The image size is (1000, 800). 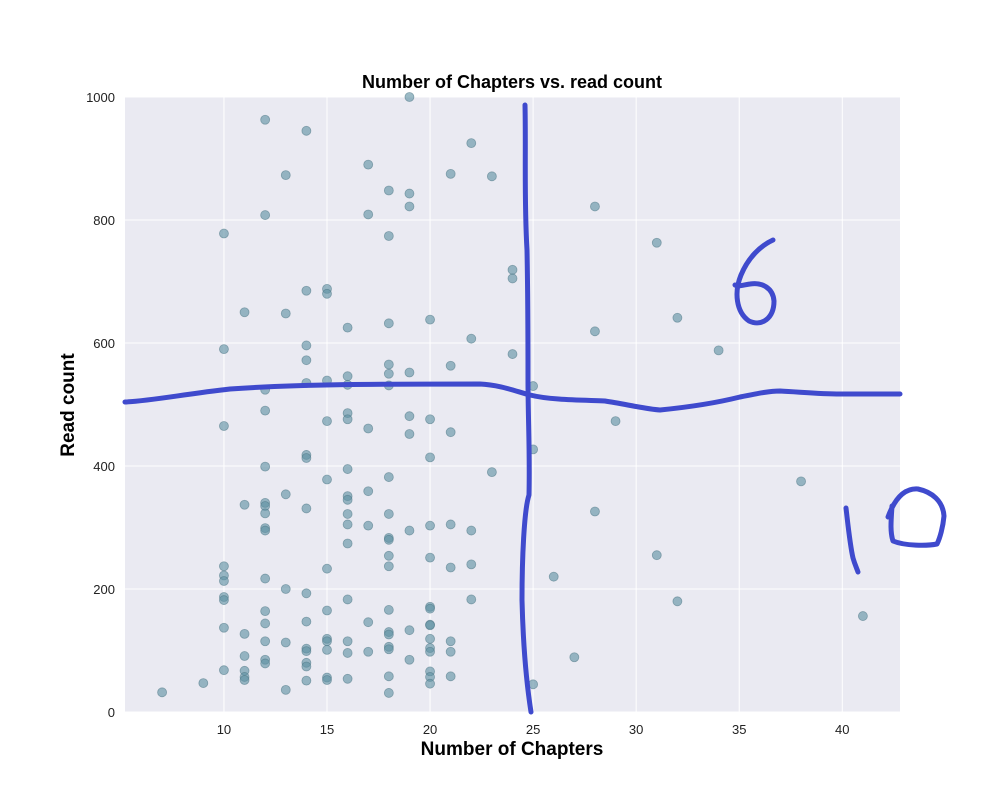 I want to click on y-tick-labels: 0 200 400 600 800 1000, so click(x=100, y=405).